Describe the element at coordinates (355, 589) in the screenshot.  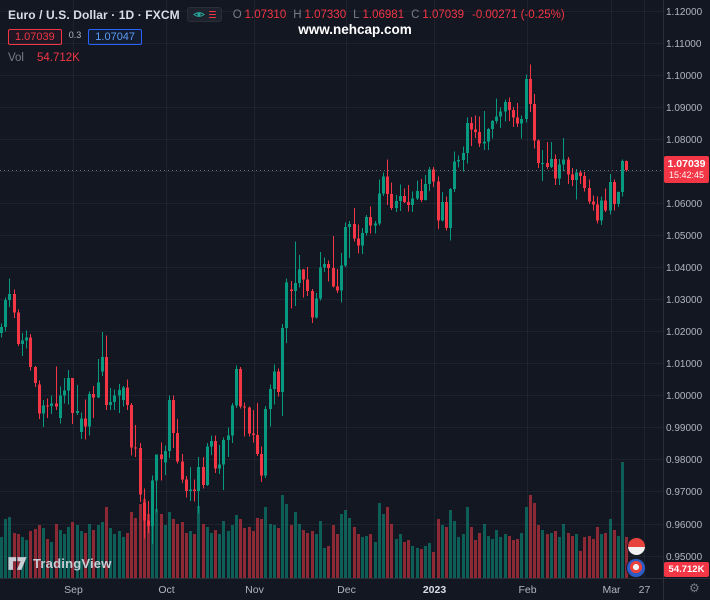
I see `time-scale` at that location.